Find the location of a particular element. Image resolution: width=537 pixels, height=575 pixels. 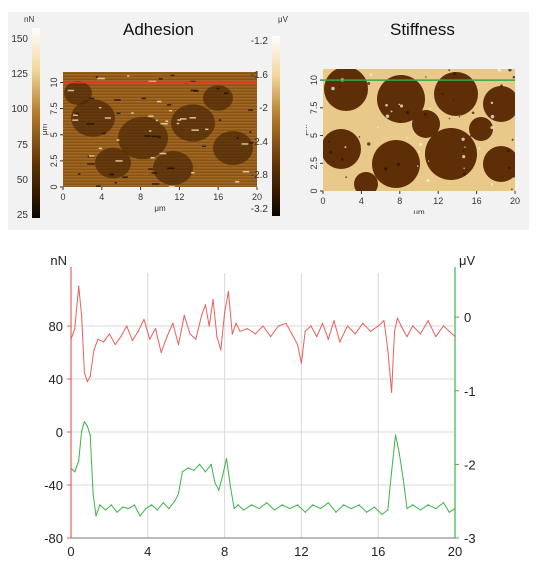

adhesion-y-tick-label: 5 is located at coordinates (54, 134).